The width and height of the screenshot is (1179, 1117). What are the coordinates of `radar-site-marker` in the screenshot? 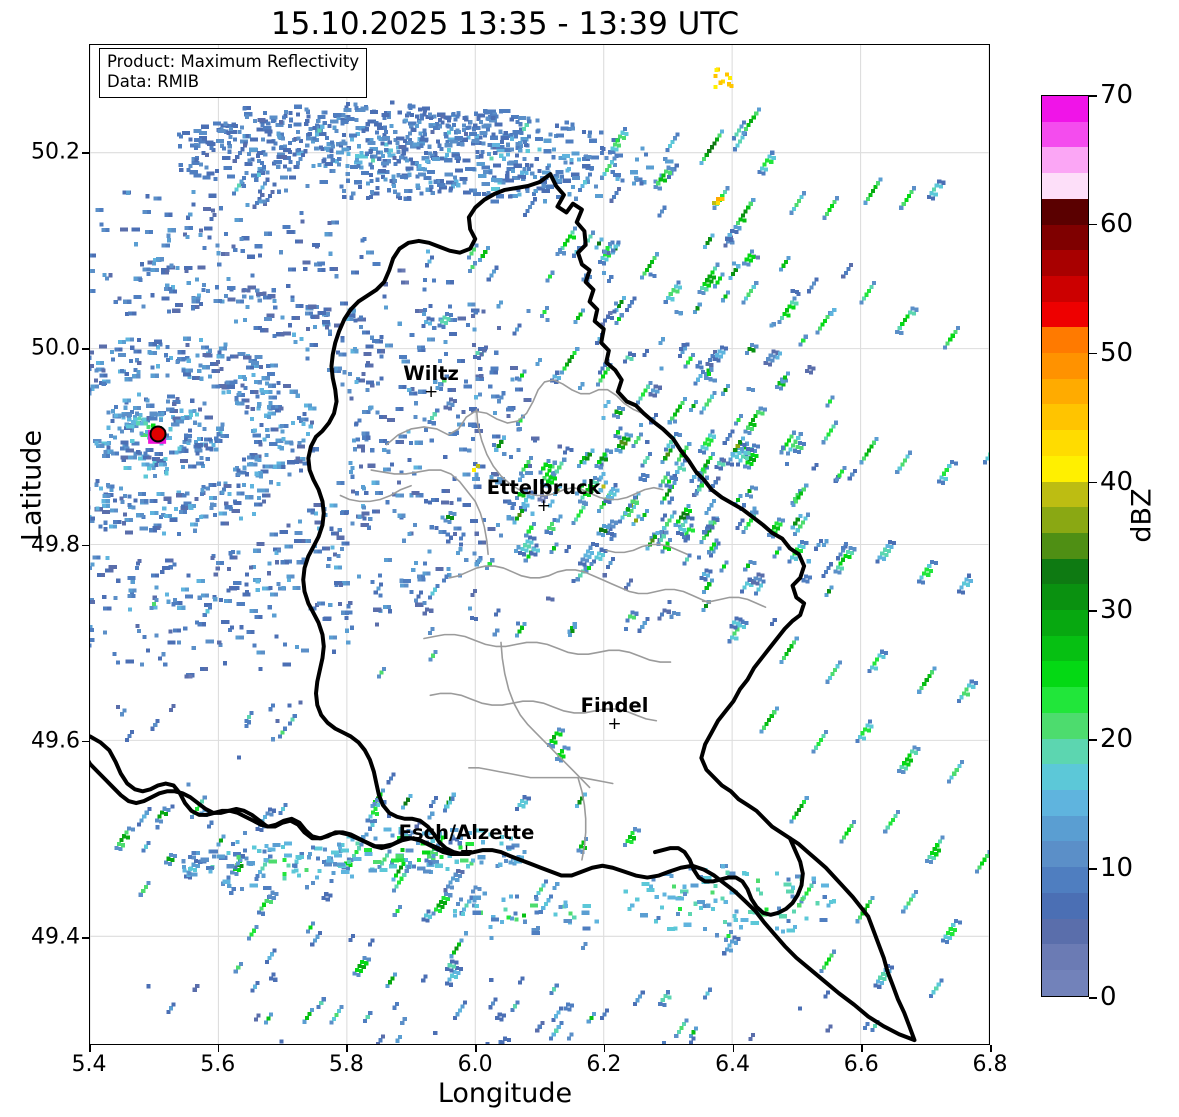 It's located at (158, 434).